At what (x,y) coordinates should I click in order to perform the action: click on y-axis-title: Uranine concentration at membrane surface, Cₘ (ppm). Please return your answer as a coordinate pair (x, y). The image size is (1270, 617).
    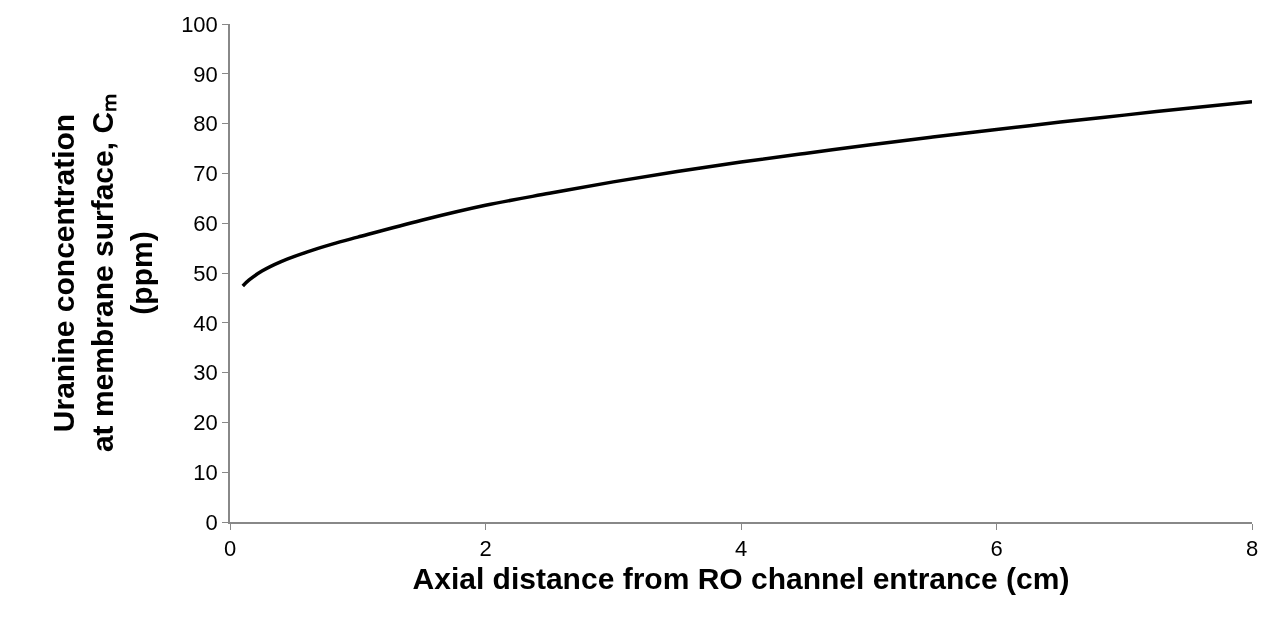
    Looking at the image, I should click on (102, 273).